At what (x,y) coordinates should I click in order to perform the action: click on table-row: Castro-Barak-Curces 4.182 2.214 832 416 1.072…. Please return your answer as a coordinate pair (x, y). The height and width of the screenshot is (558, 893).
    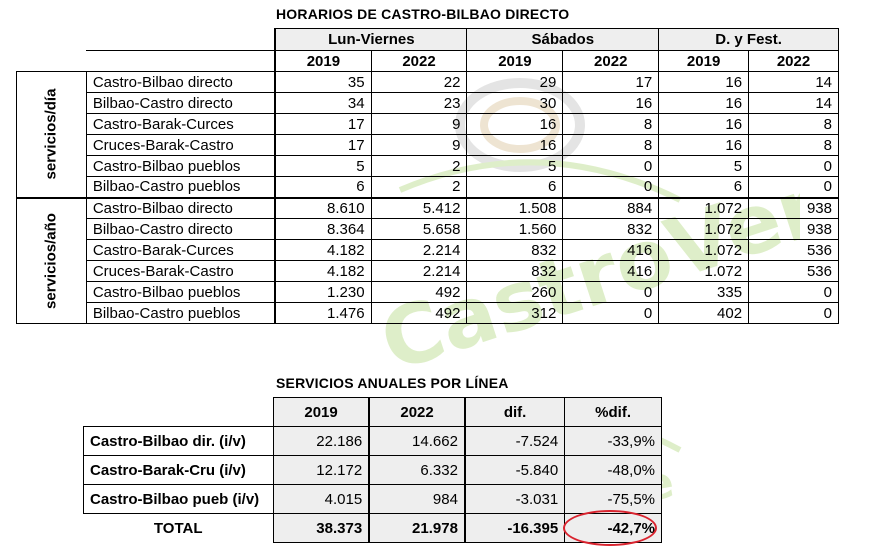
    Looking at the image, I should click on (428, 250).